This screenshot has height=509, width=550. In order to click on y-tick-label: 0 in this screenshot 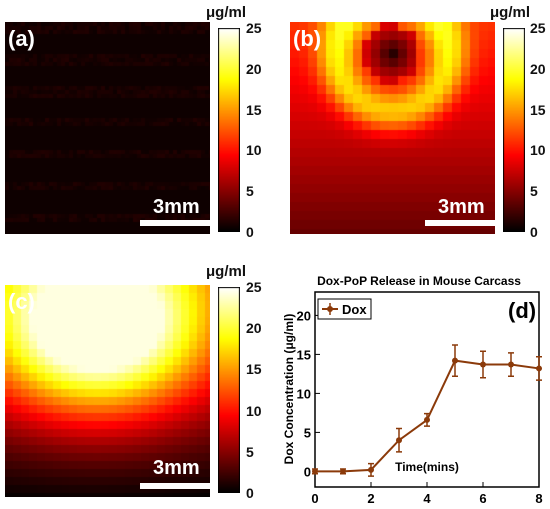, I will do `click(307, 471)`.